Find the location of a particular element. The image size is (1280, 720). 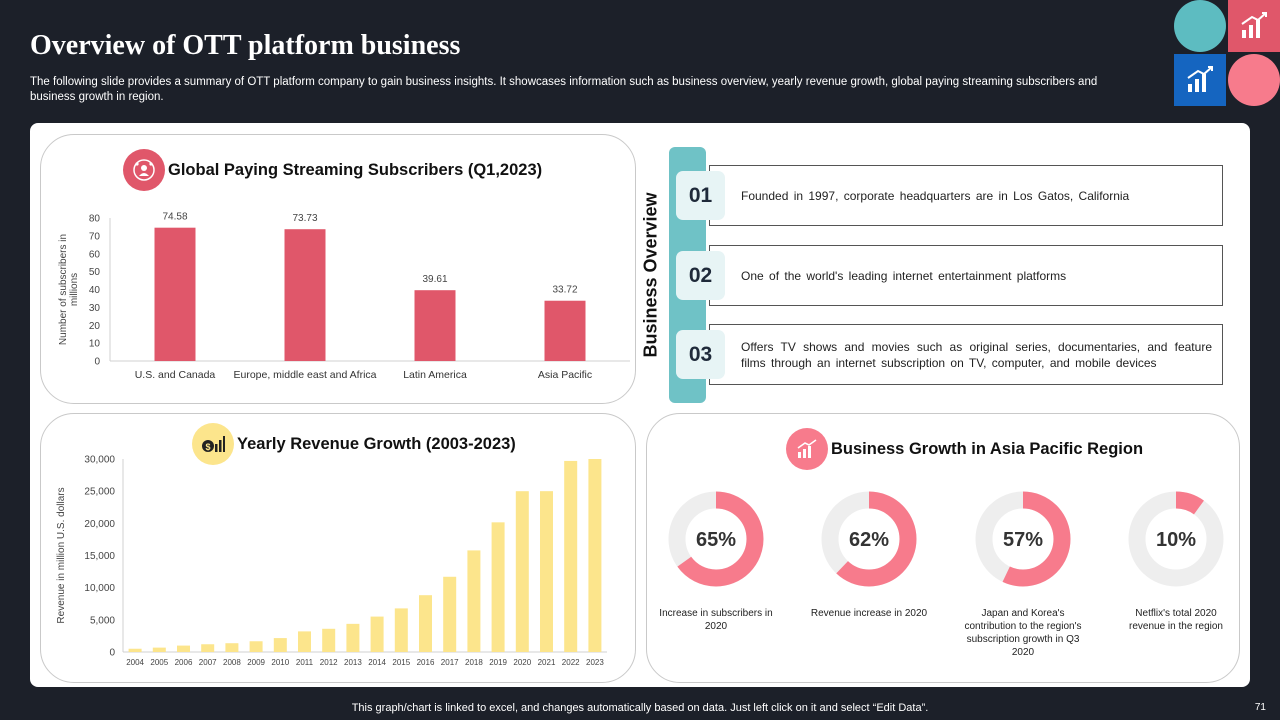

money-chart-icon: $ is located at coordinates (213, 444).